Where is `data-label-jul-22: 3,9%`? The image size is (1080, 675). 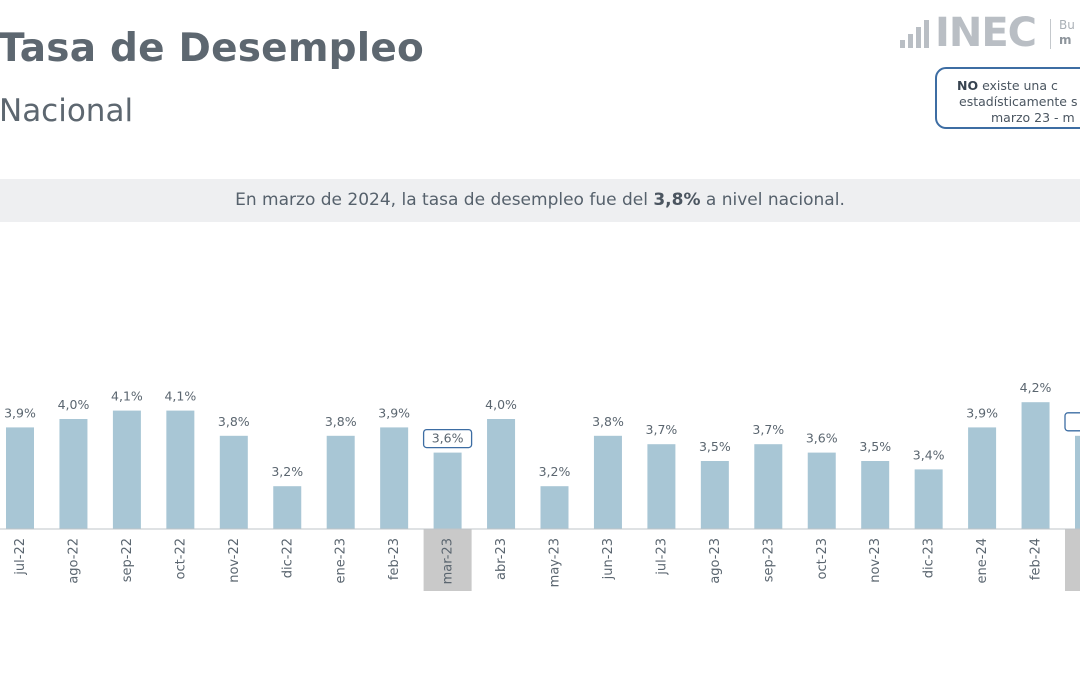
data-label-jul-22: 3,9% is located at coordinates (20, 412).